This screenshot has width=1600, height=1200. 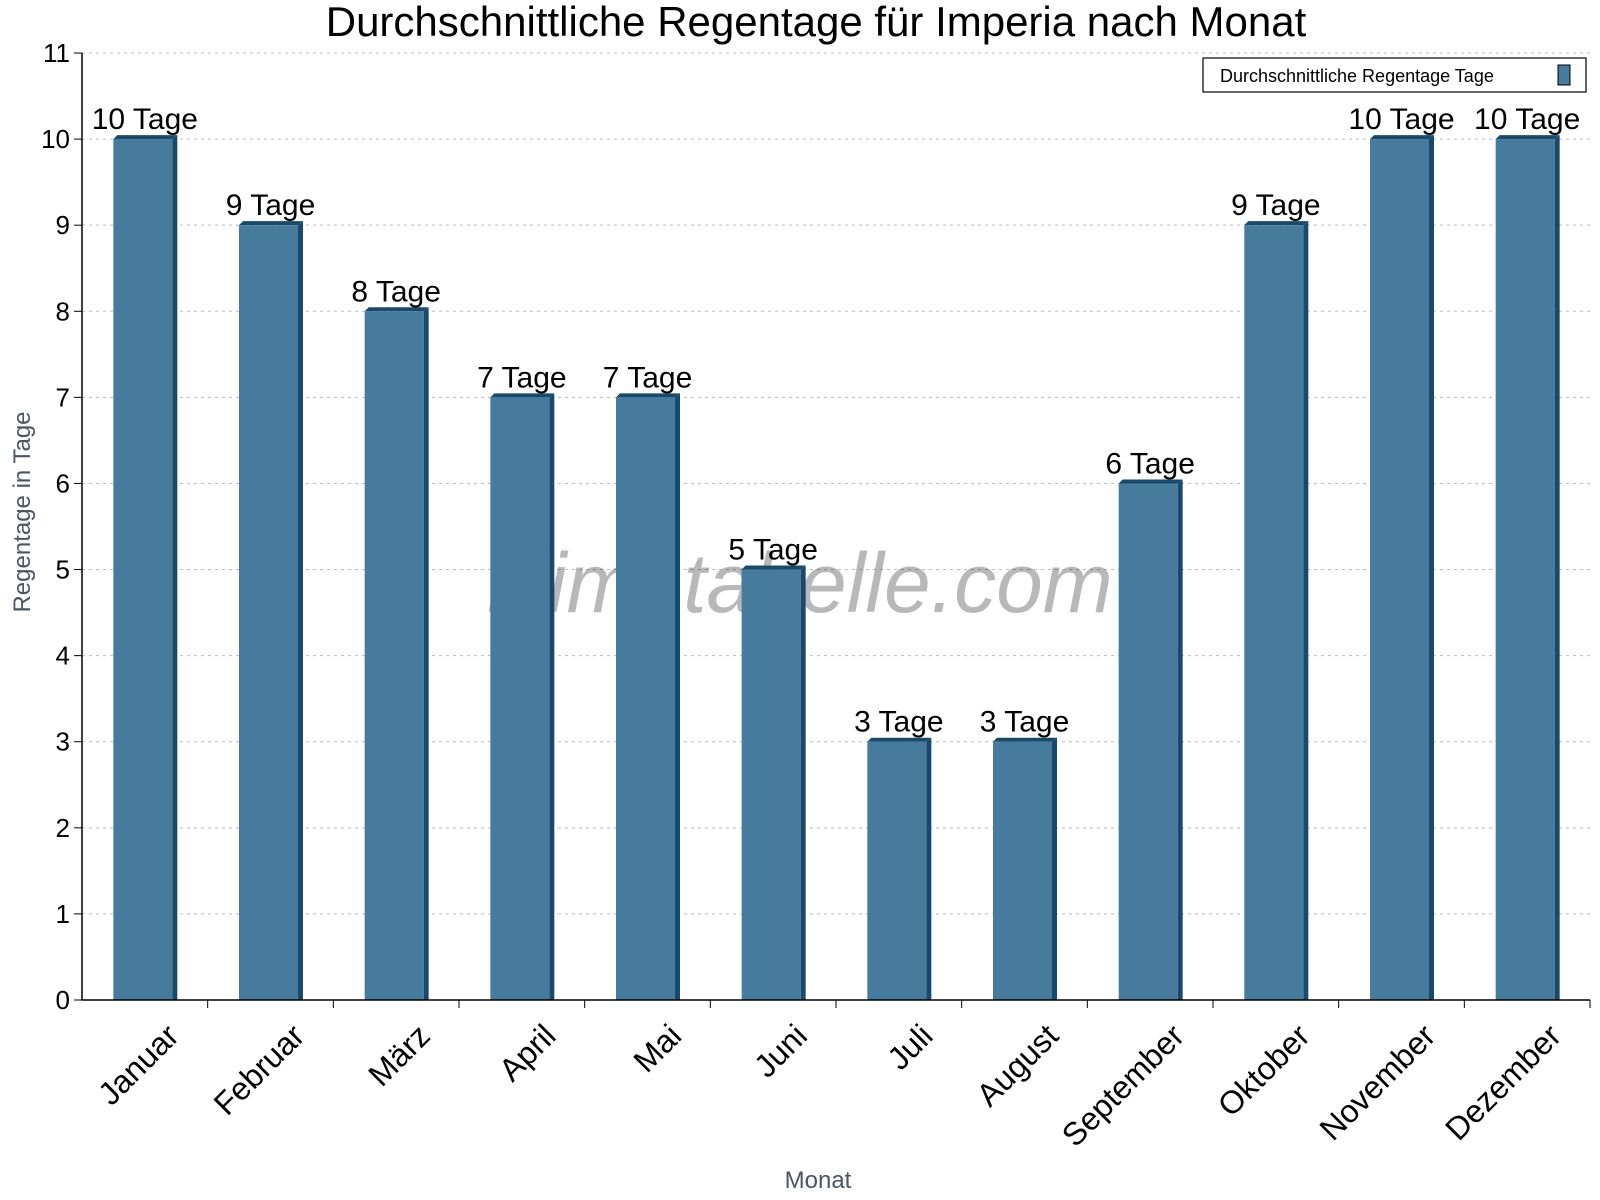 I want to click on y-tick-label: 4, so click(x=63, y=656).